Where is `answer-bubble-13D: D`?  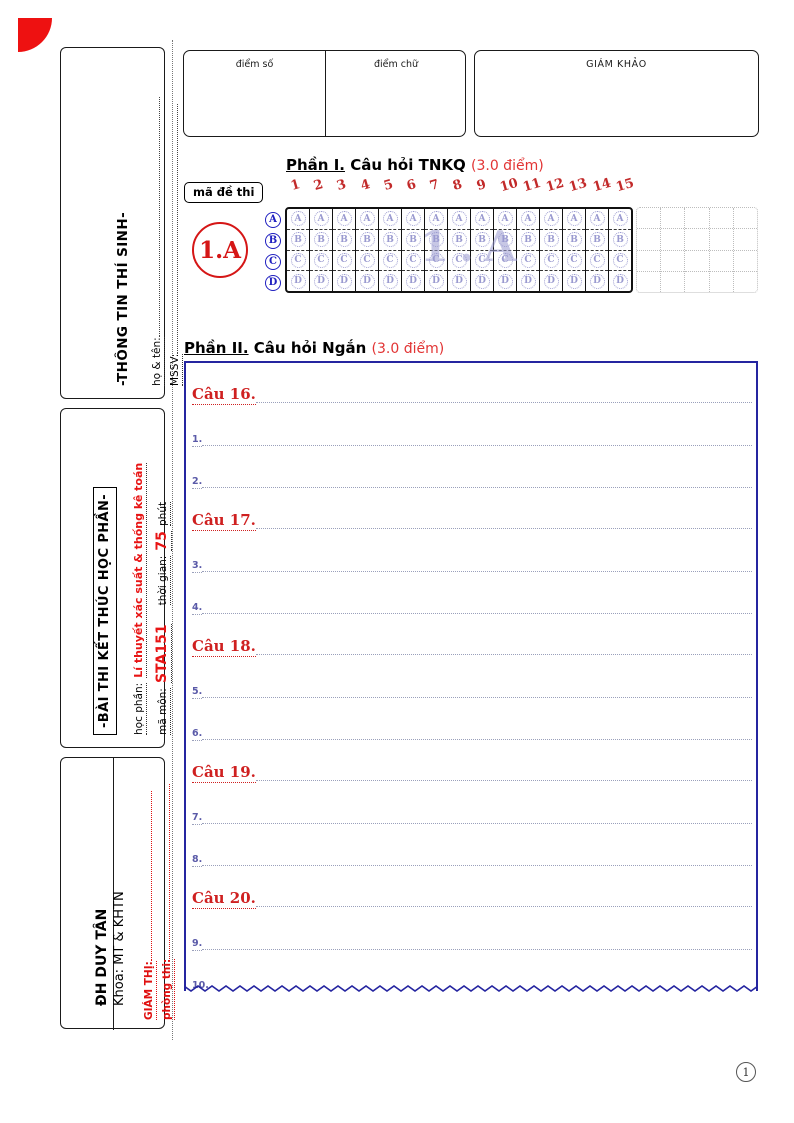
answer-bubble-13D: D is located at coordinates (574, 281).